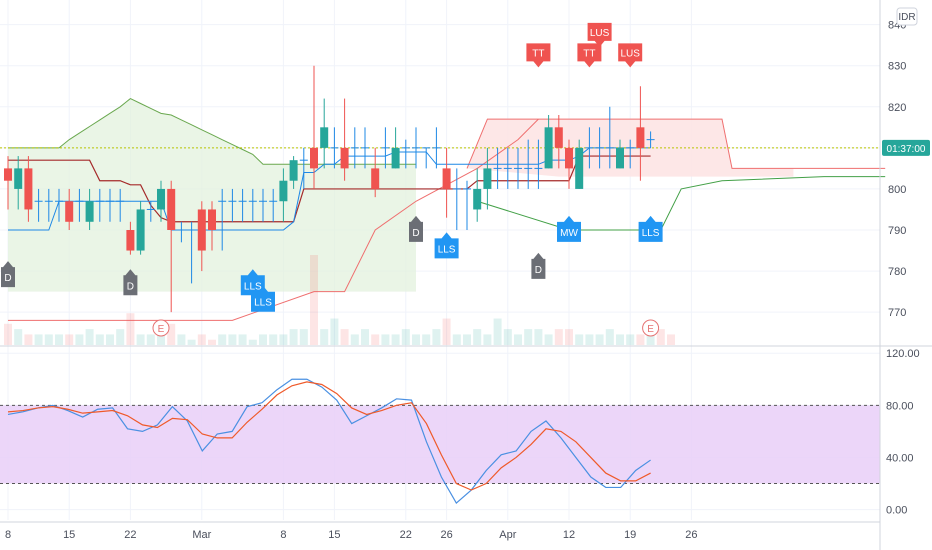 The height and width of the screenshot is (550, 932). Describe the element at coordinates (650, 329) in the screenshot. I see `event-label: E` at that location.